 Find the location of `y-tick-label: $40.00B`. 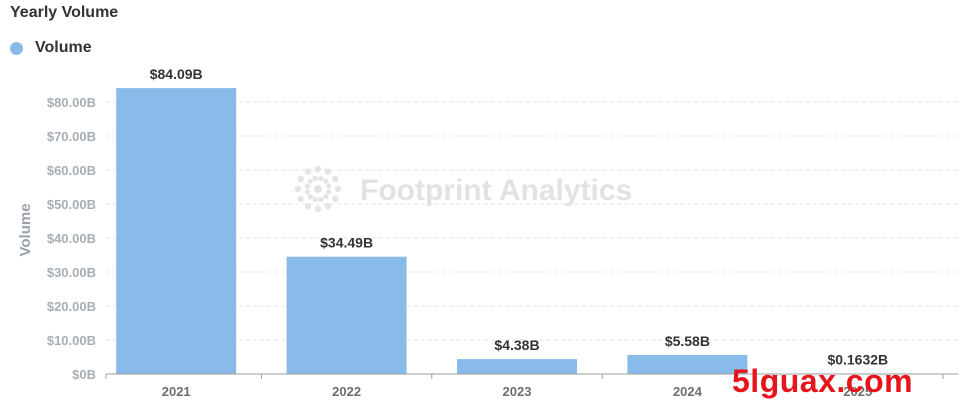

y-tick-label: $40.00B is located at coordinates (71, 238).